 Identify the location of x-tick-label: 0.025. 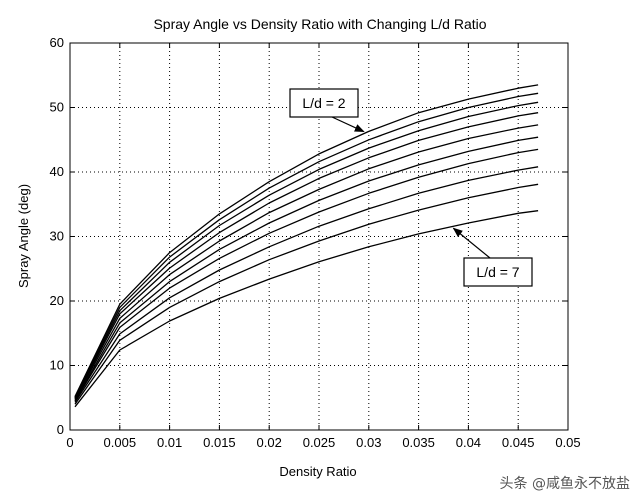
(319, 442).